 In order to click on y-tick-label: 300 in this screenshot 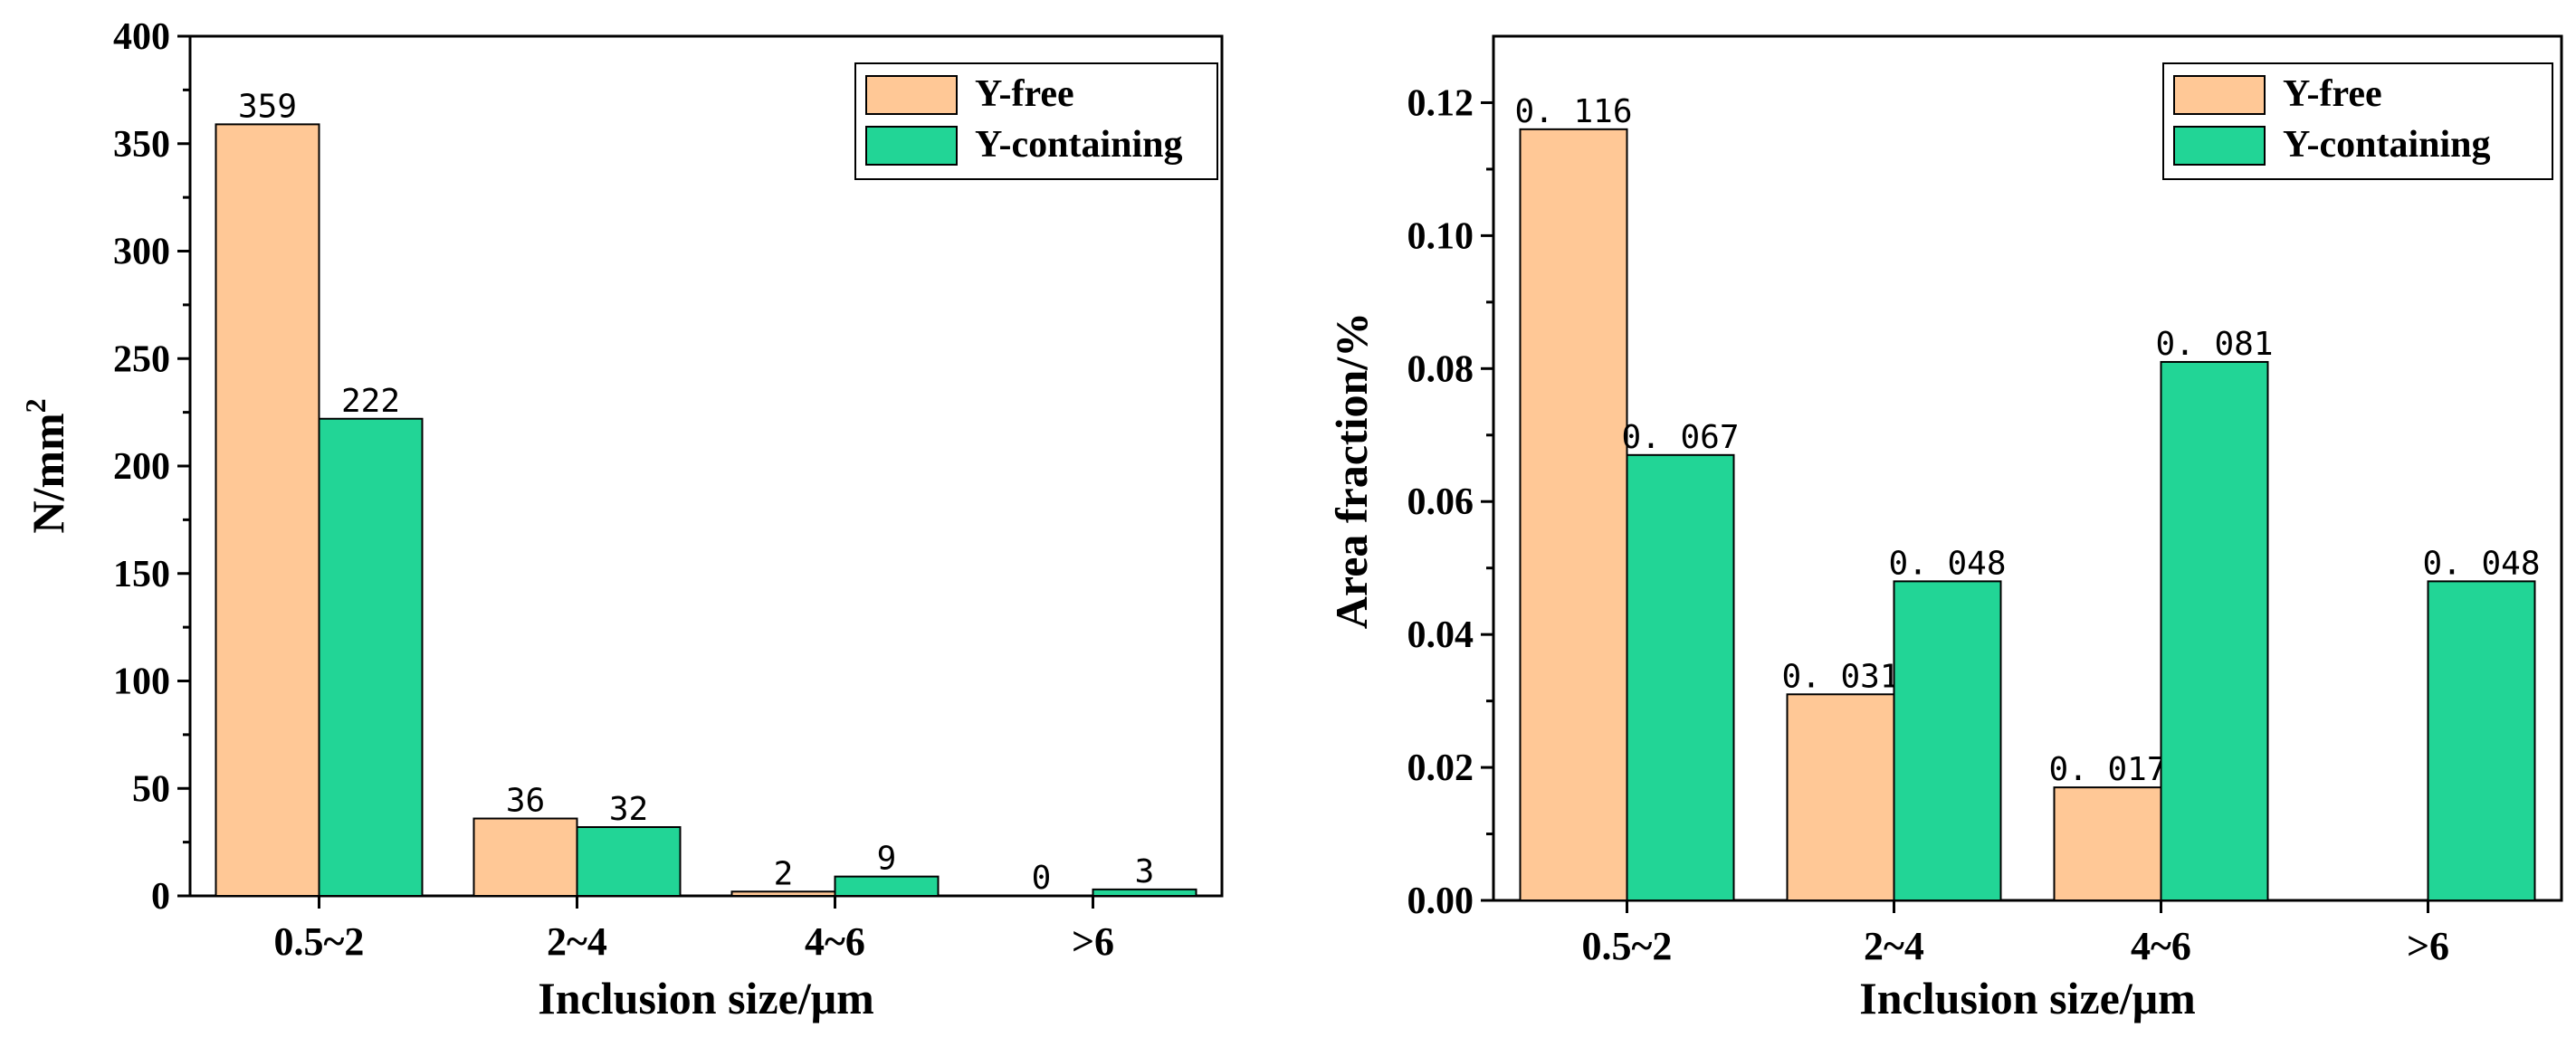, I will do `click(142, 253)`.